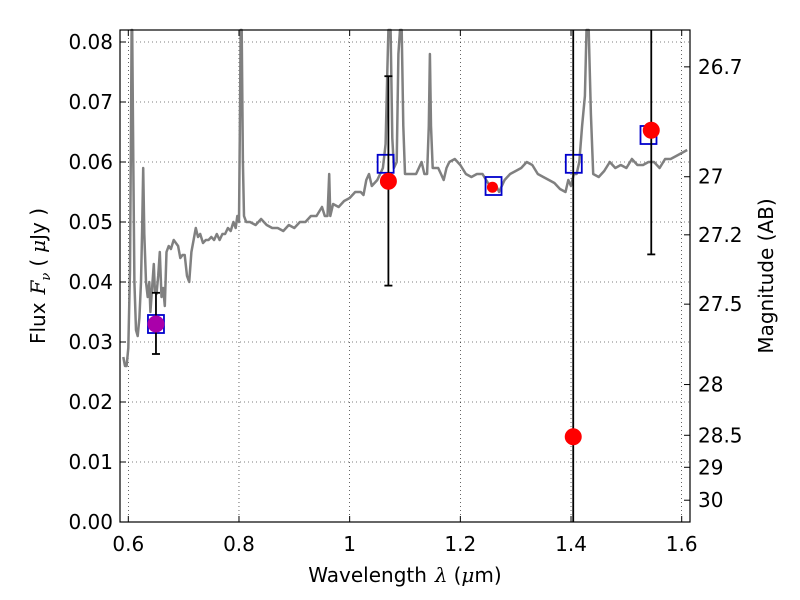 The height and width of the screenshot is (600, 800). What do you see at coordinates (90, 42) in the screenshot?
I see `y-tick-label: 0.08` at bounding box center [90, 42].